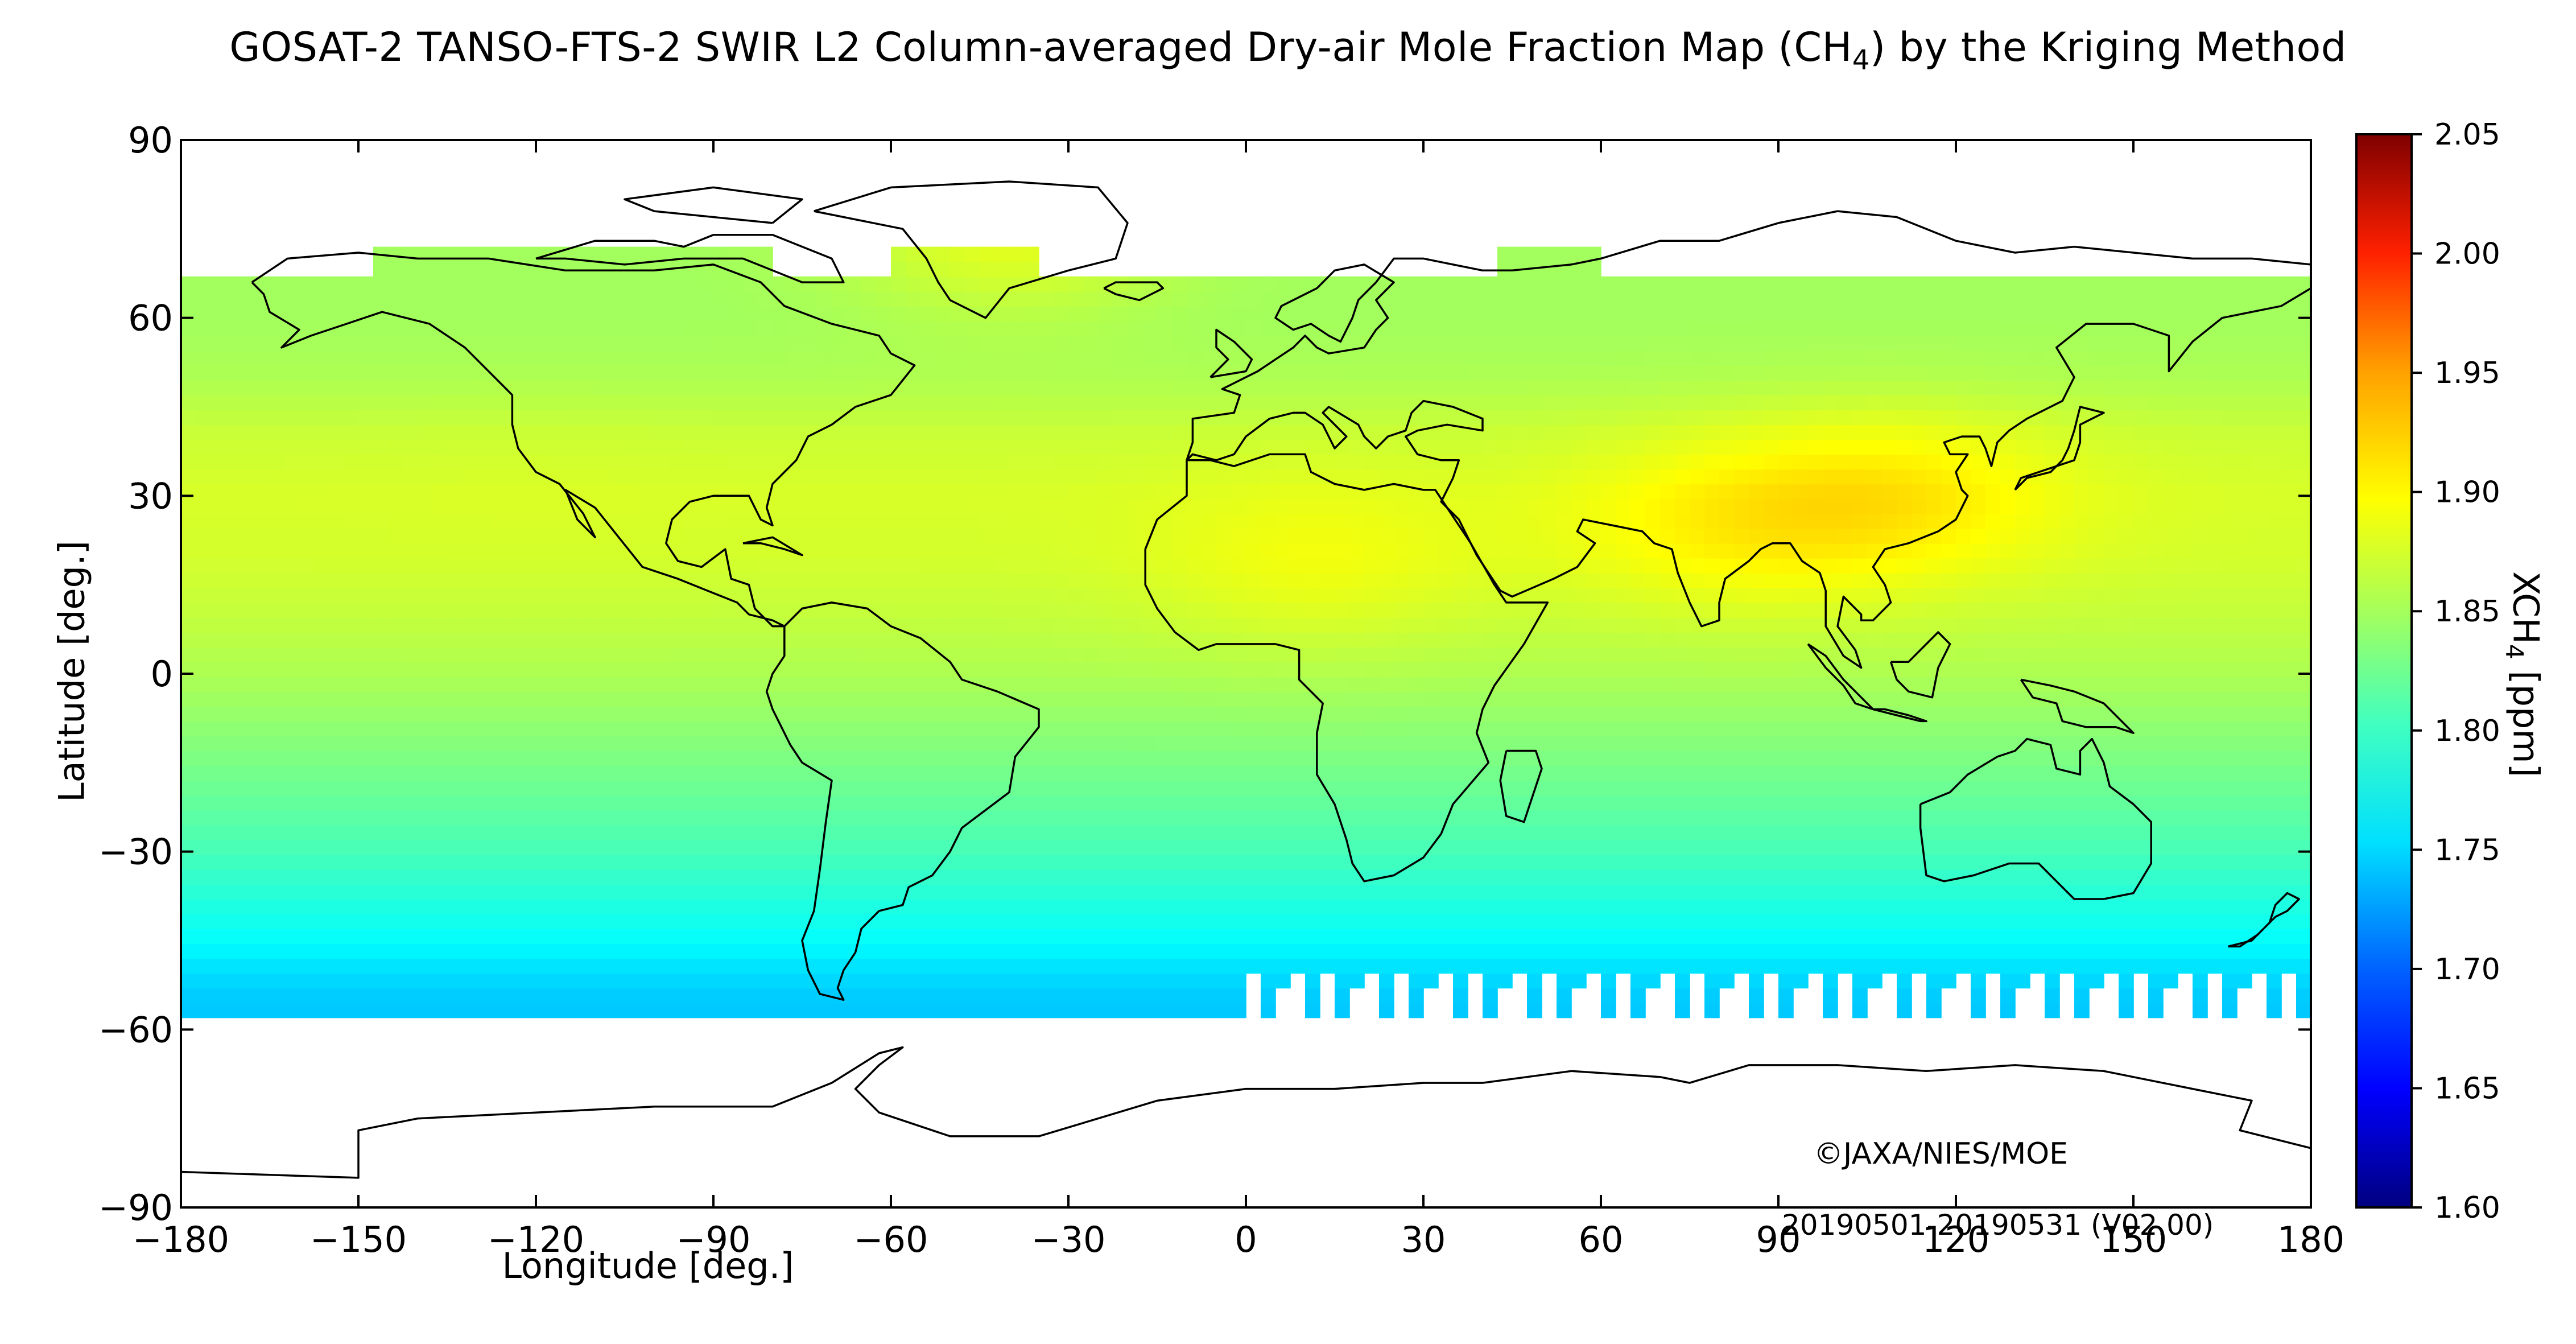 The image size is (2576, 1344). What do you see at coordinates (2467, 970) in the screenshot?
I see `colorbar-tick-label: 1.70` at bounding box center [2467, 970].